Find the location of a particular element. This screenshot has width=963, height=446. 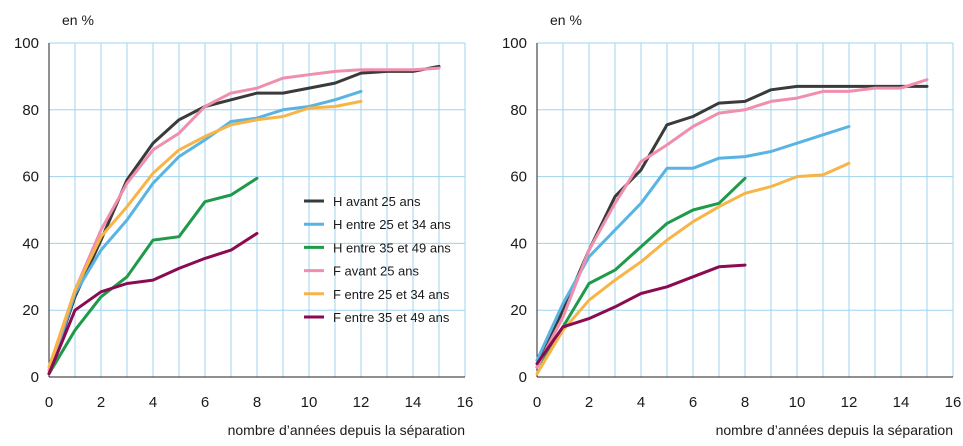

legend-label: F entre 25 et 34 ans is located at coordinates (391, 294).